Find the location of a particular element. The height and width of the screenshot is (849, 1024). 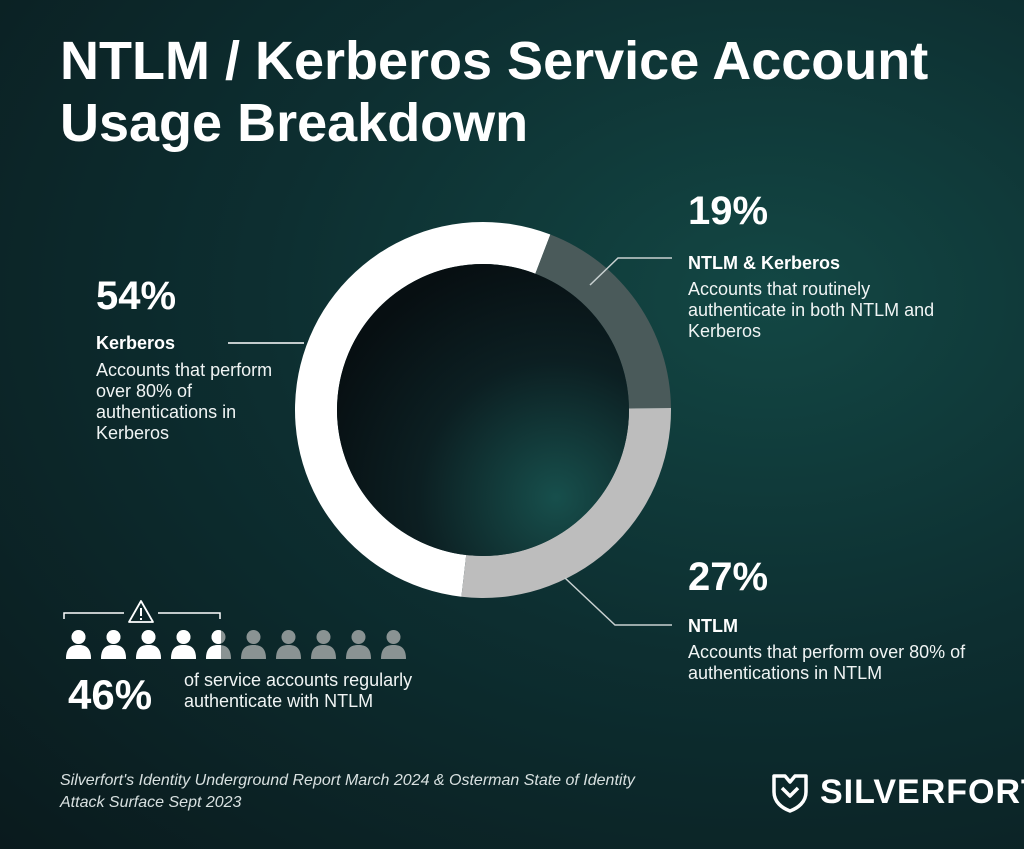

ntlm-kerberos-label: NTLM & Kerberos is located at coordinates (764, 263).